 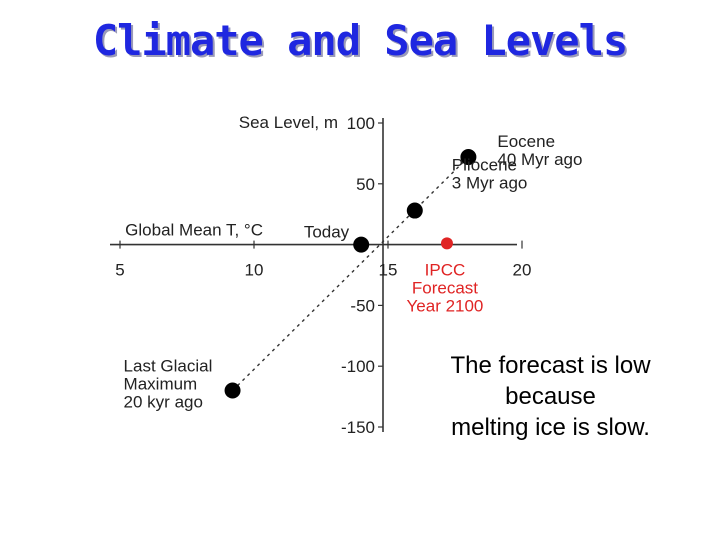 I want to click on point-0-label-1: Maximum, so click(x=161, y=384).